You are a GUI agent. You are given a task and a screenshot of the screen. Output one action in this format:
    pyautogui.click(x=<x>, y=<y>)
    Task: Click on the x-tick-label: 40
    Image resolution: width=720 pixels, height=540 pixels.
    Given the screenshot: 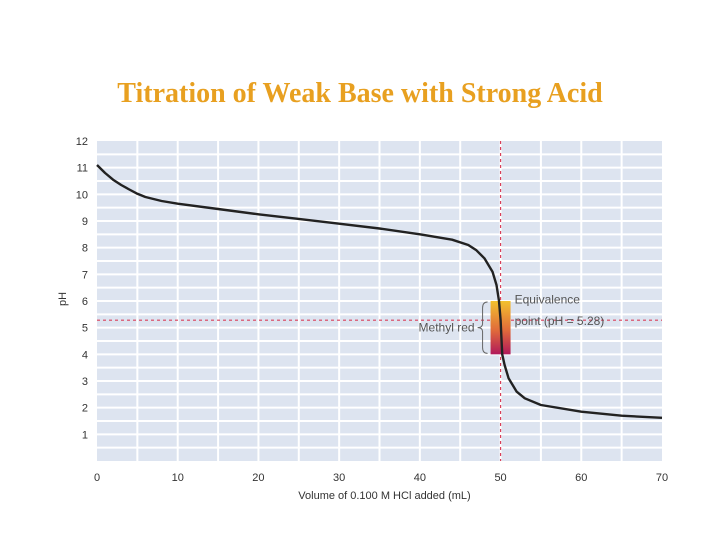 What is the action you would take?
    pyautogui.click(x=420, y=478)
    